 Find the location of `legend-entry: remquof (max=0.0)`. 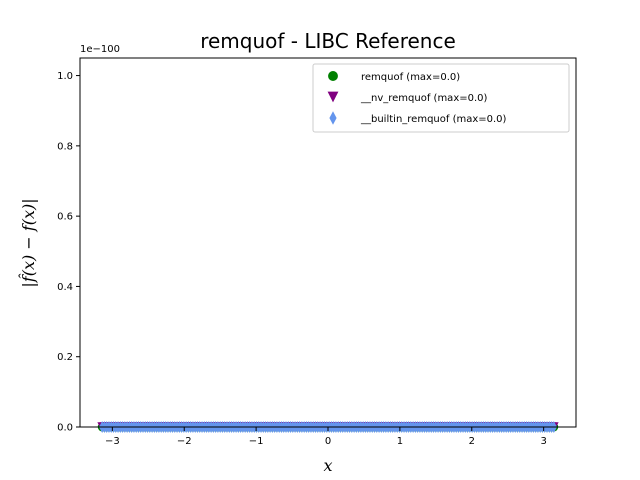

legend-entry: remquof (max=0.0) is located at coordinates (394, 77).